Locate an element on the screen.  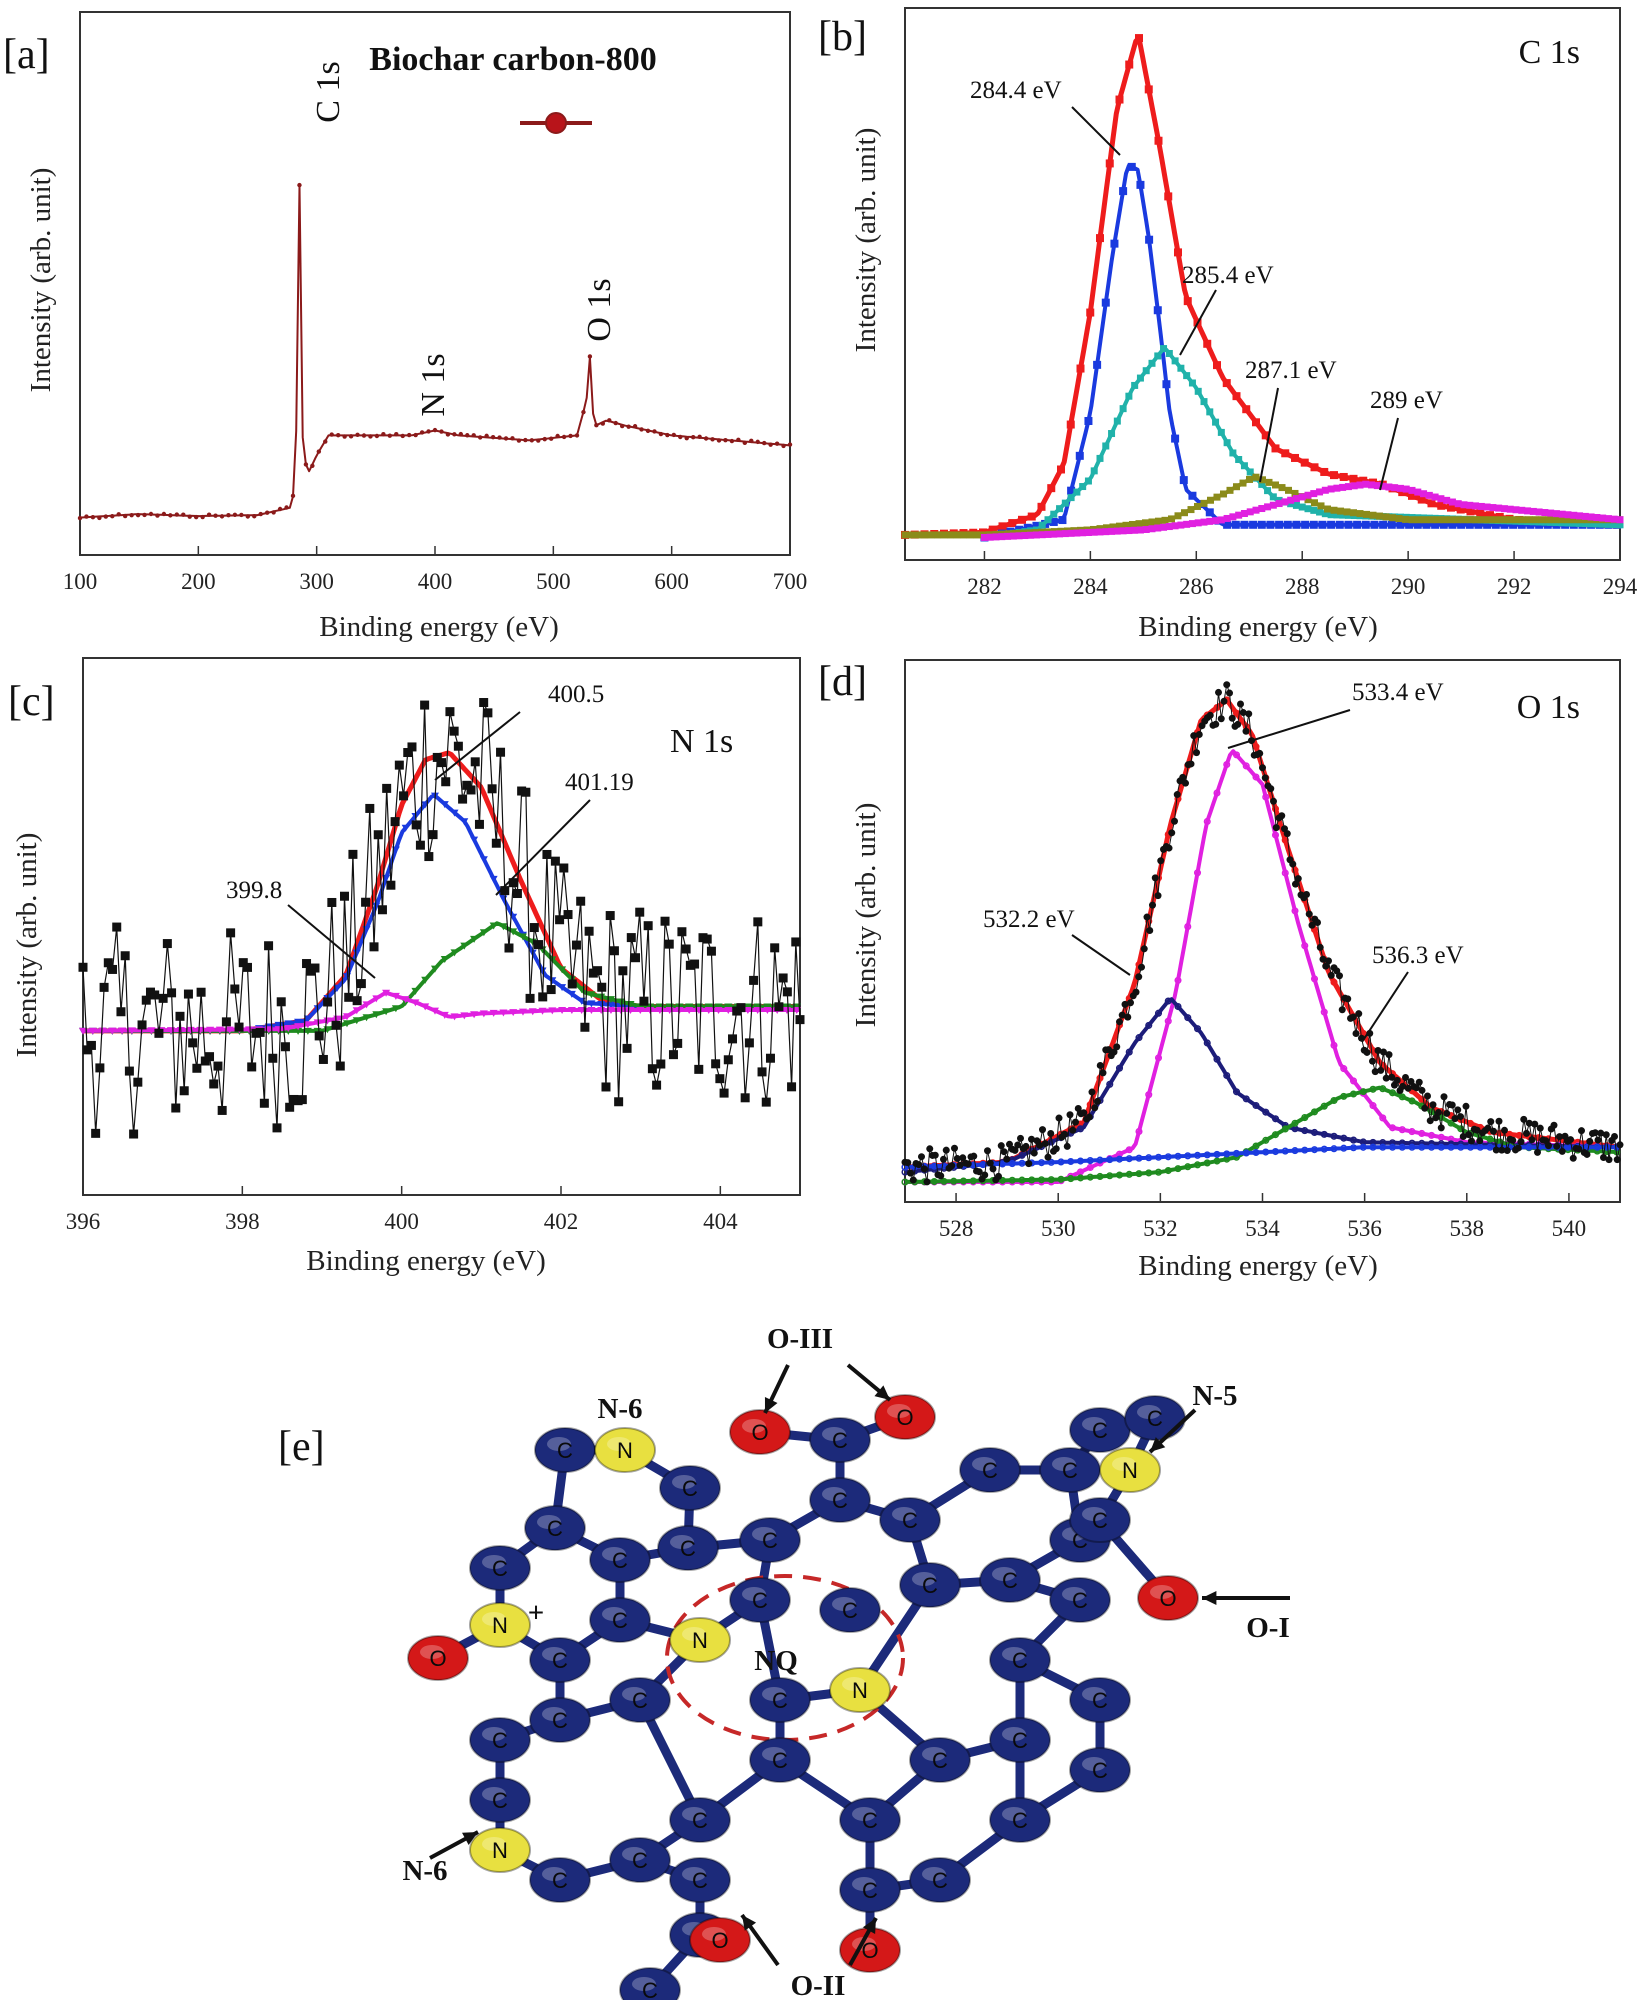
panel-c-xtick-label: 398 is located at coordinates (242, 1221).